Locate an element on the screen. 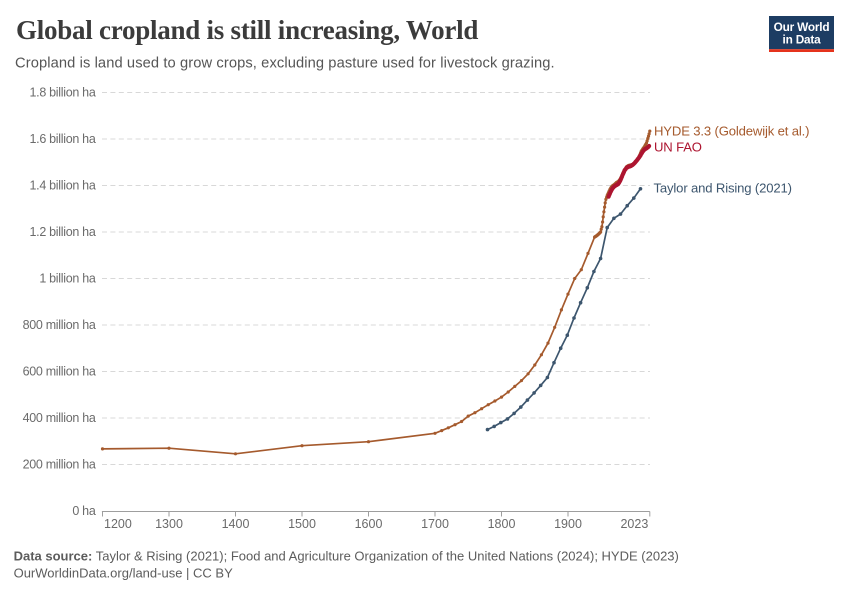 This screenshot has width=850, height=605. svg-text: UN FAO is located at coordinates (678, 147).